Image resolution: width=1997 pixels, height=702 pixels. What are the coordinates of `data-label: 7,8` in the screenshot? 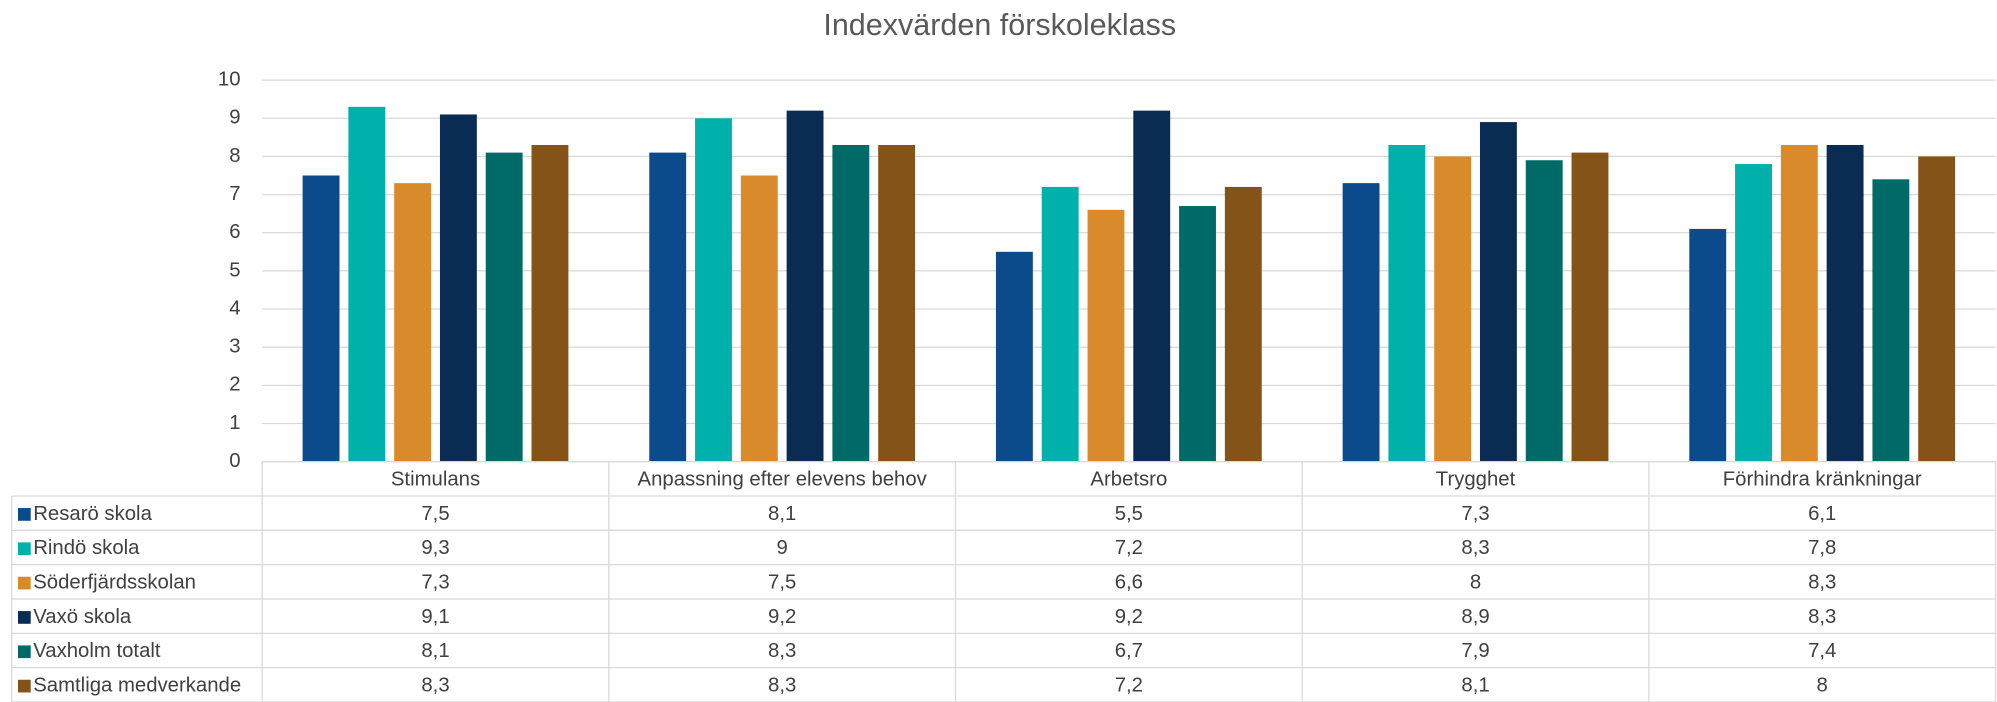 It's located at (1822, 548).